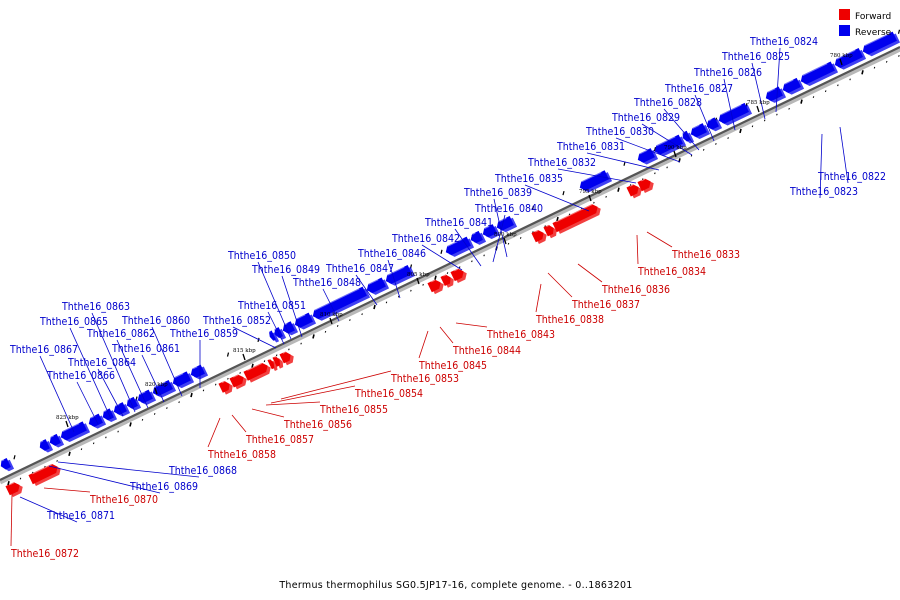 This screenshot has height=600, width=900. What do you see at coordinates (353, 410) in the screenshot?
I see `gene-label: Ththe16_0855` at bounding box center [353, 410].